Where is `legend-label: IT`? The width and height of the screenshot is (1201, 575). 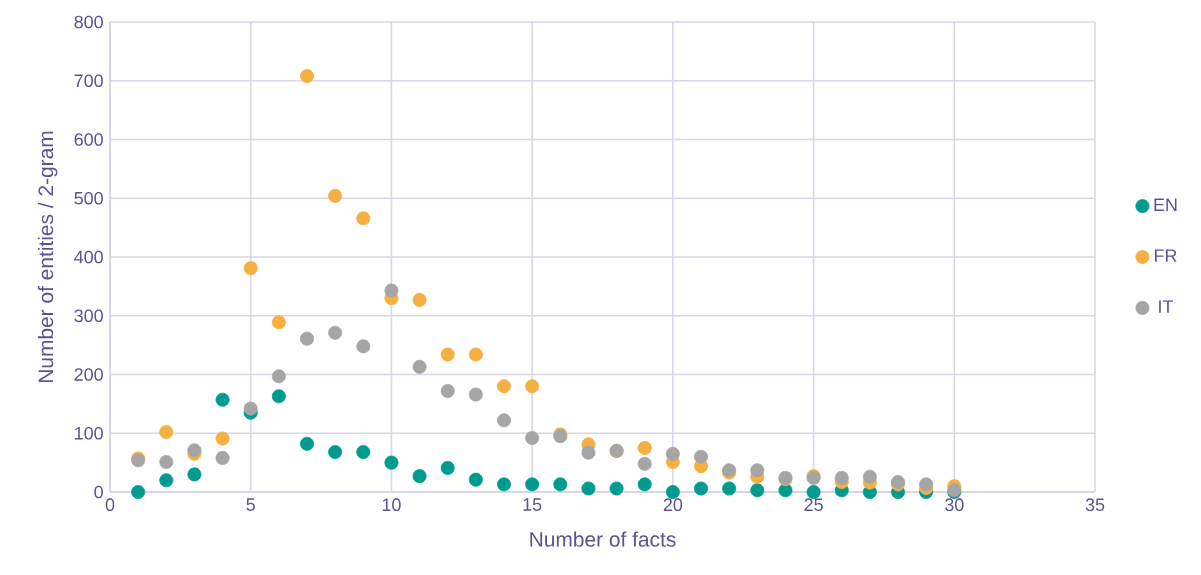
legend-label: IT is located at coordinates (1166, 306).